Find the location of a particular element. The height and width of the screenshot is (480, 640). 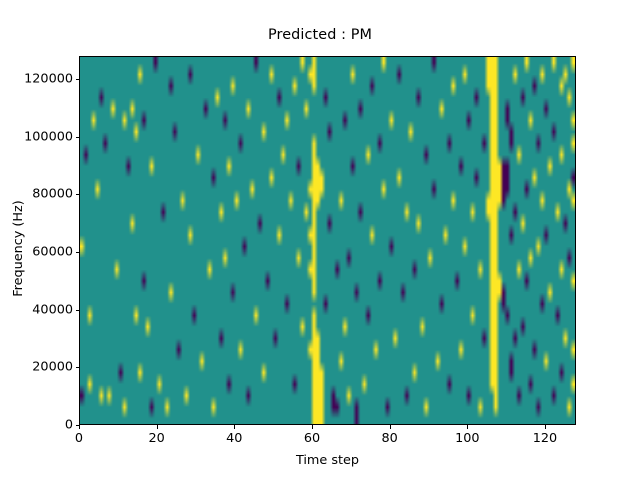

y-tick-label: 40000 is located at coordinates (52, 310).